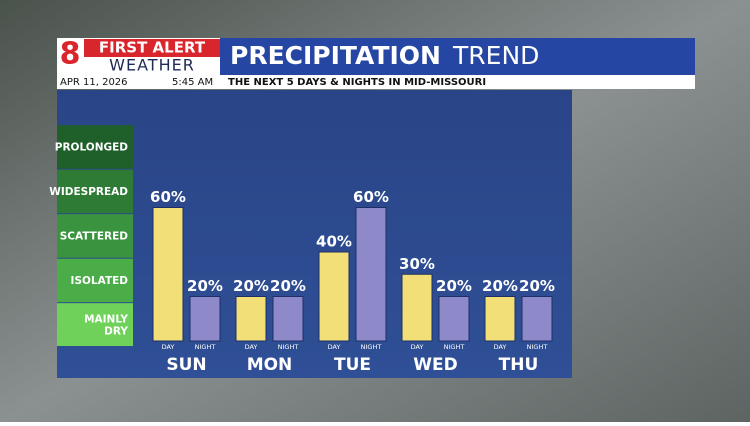  I want to click on logo-red-bar, so click(152, 48).